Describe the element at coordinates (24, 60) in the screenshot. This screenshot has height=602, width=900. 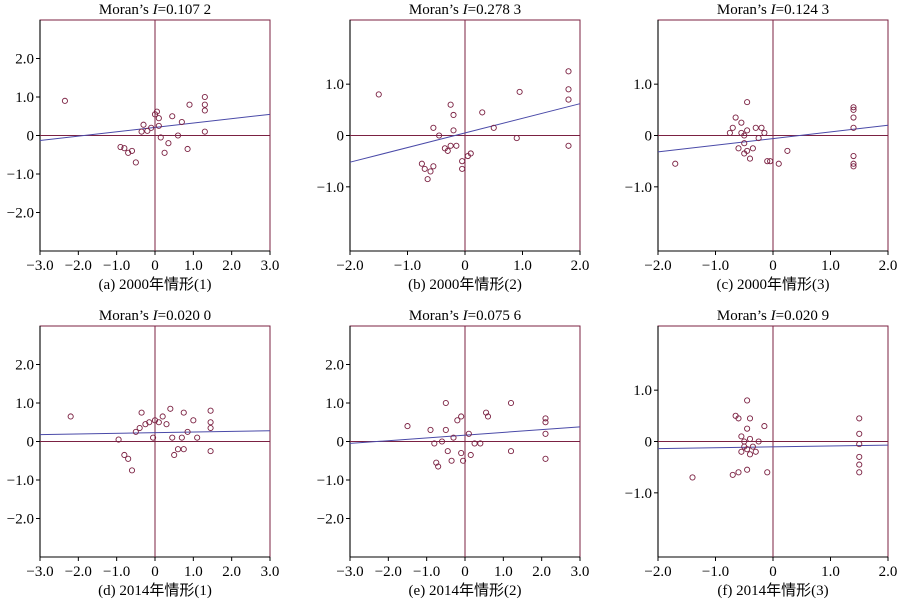
I see `y-tick-label: 2.0` at that location.